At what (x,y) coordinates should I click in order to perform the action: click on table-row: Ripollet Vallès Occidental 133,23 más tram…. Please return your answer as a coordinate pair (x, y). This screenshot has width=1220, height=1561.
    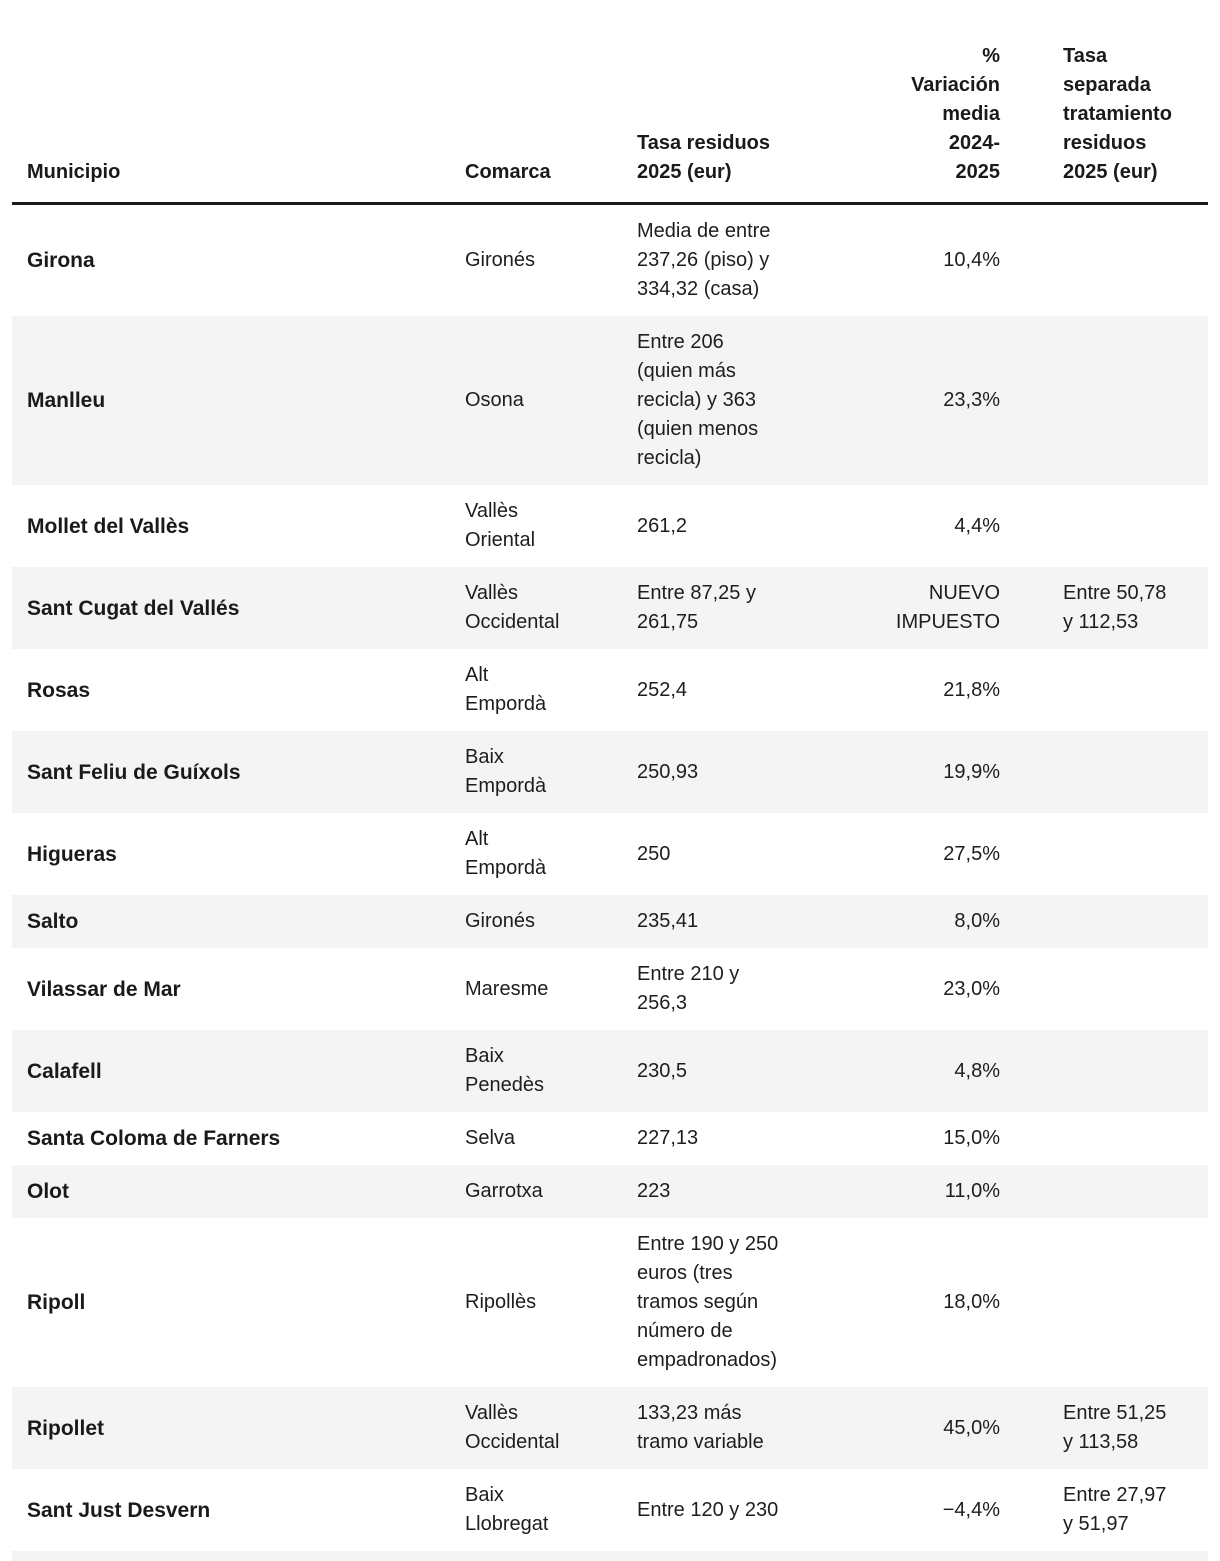
    Looking at the image, I should click on (610, 1428).